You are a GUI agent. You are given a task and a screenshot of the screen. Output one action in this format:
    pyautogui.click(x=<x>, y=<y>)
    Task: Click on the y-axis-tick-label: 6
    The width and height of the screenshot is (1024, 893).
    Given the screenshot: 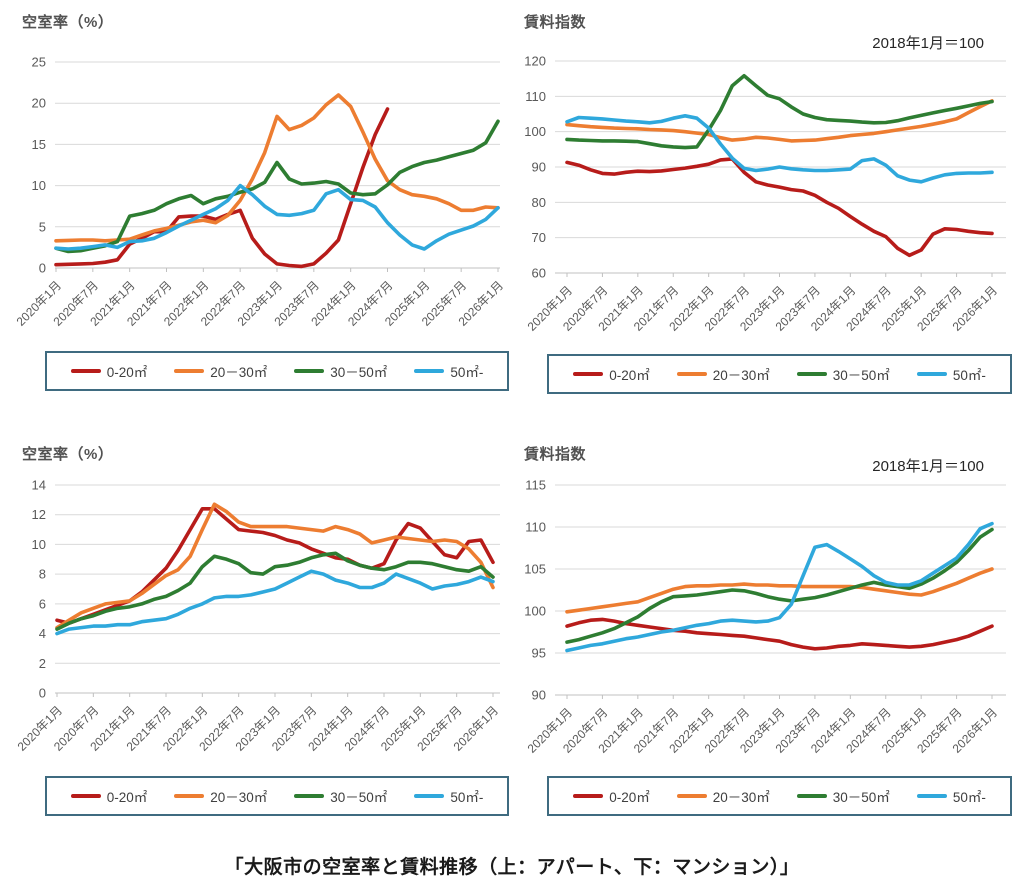 What is the action you would take?
    pyautogui.click(x=42, y=603)
    